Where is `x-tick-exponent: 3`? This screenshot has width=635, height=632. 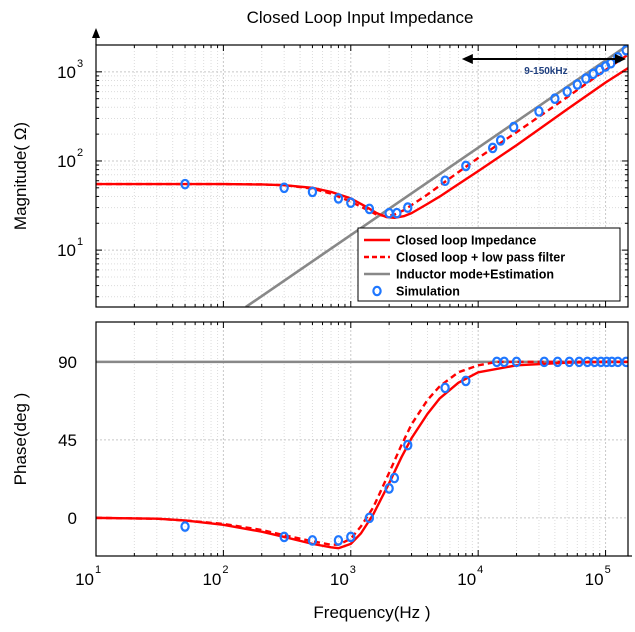
x-tick-exponent: 3 is located at coordinates (353, 570).